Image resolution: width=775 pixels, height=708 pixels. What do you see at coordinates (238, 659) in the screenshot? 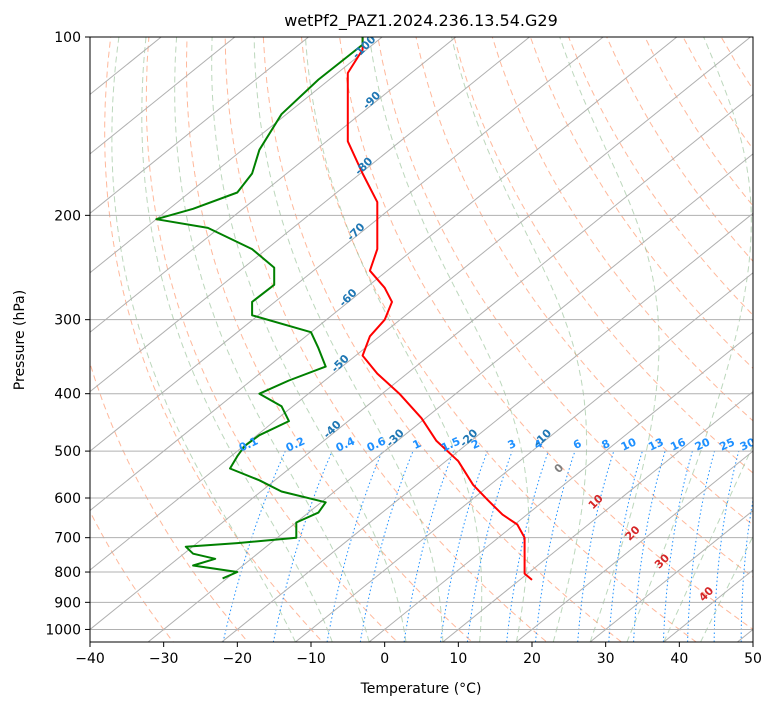
I see `x-tick-label: −20` at bounding box center [238, 659].